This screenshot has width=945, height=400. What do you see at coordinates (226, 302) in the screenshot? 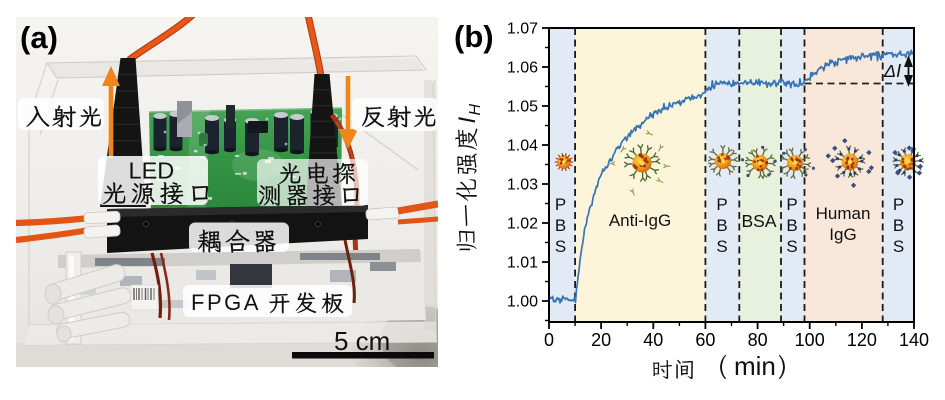
I see `svg-text: FPGA` at bounding box center [226, 302].